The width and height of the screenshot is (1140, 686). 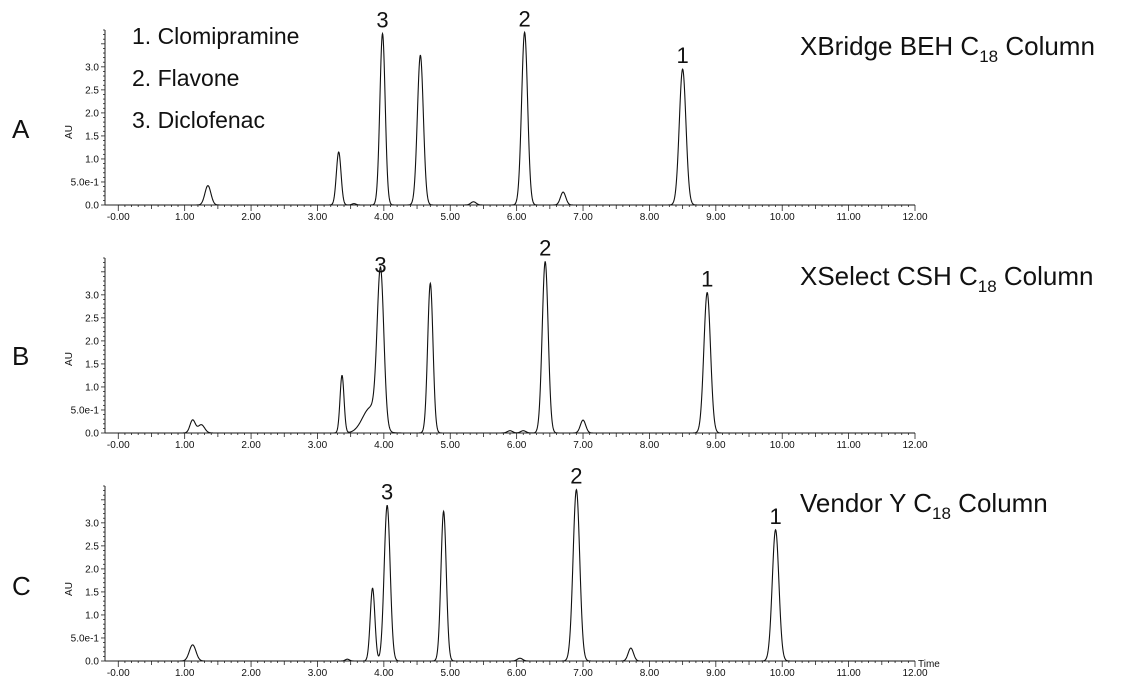 I want to click on legend-item-3: 3. Diclofenac, so click(x=198, y=120).